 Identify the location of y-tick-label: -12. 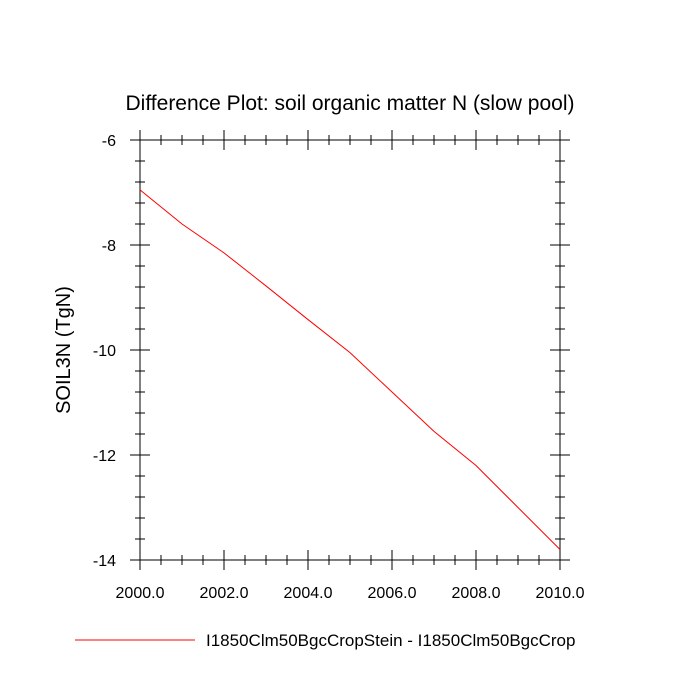
(104, 456).